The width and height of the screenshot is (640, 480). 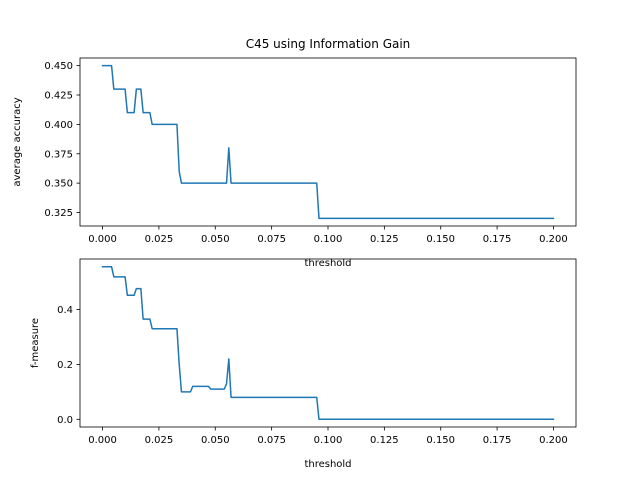 What do you see at coordinates (58, 66) in the screenshot?
I see `y-tick-label: 0.450` at bounding box center [58, 66].